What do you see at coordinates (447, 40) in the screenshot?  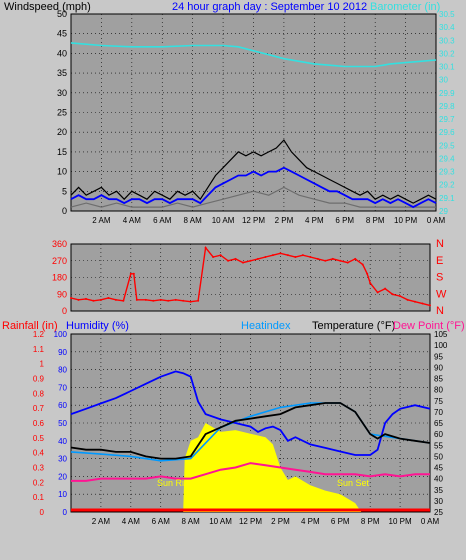 I see `baro-tick: 30.3` at bounding box center [447, 40].